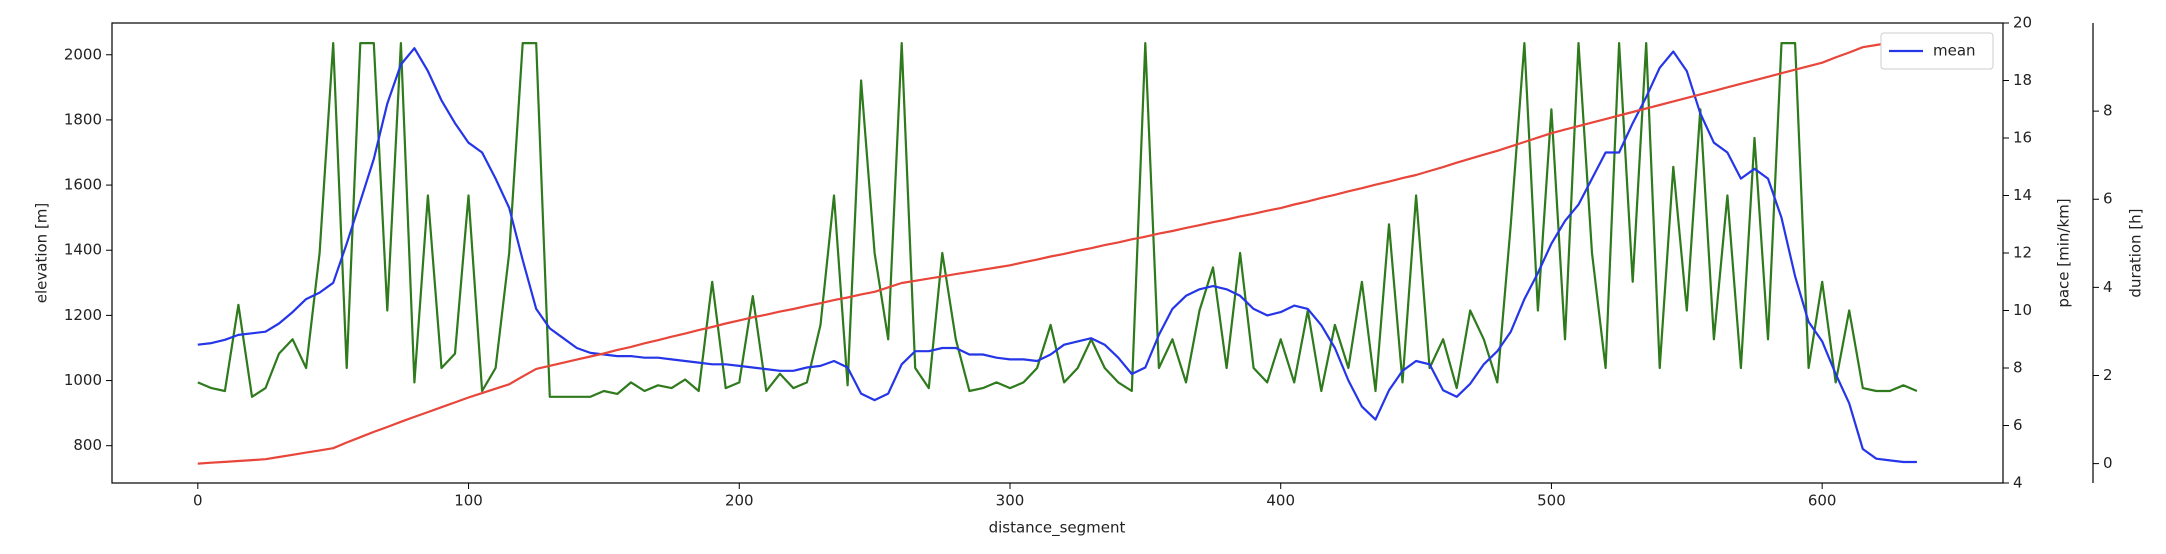  What do you see at coordinates (83, 119) in the screenshot?
I see `y-tick-label: 1800` at bounding box center [83, 119].